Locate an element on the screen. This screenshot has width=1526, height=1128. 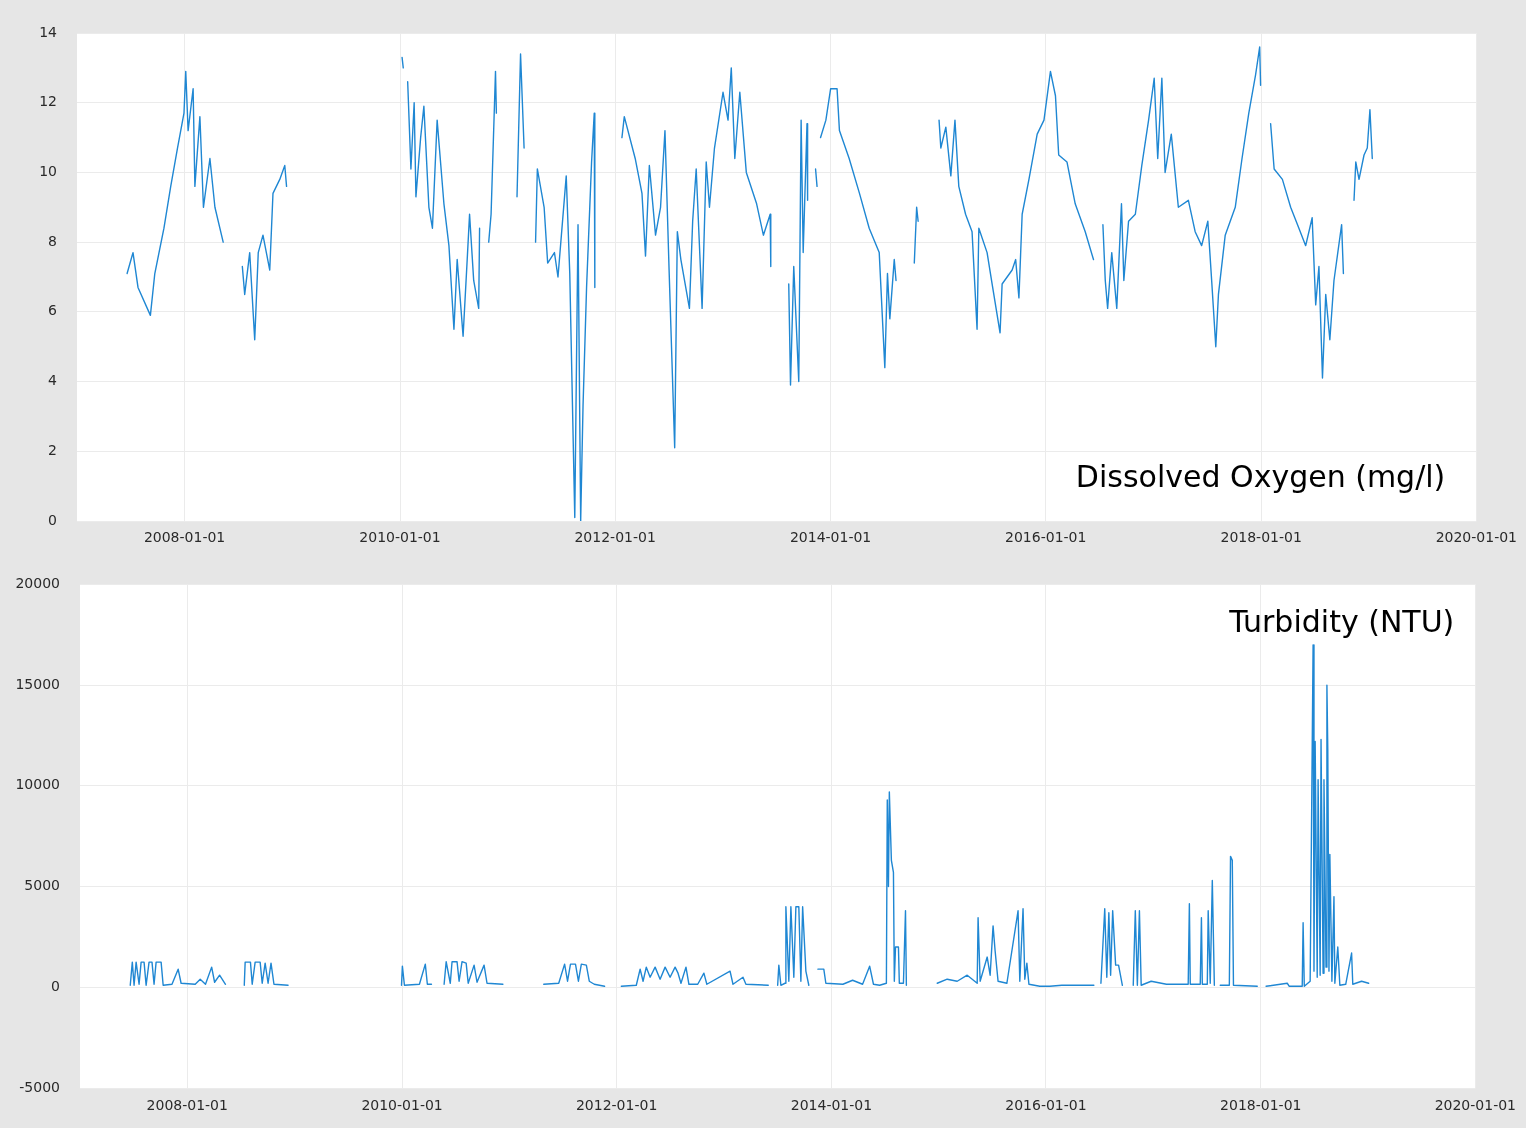
text: Turbidity (NTU) is located at coordinates (1341, 622).